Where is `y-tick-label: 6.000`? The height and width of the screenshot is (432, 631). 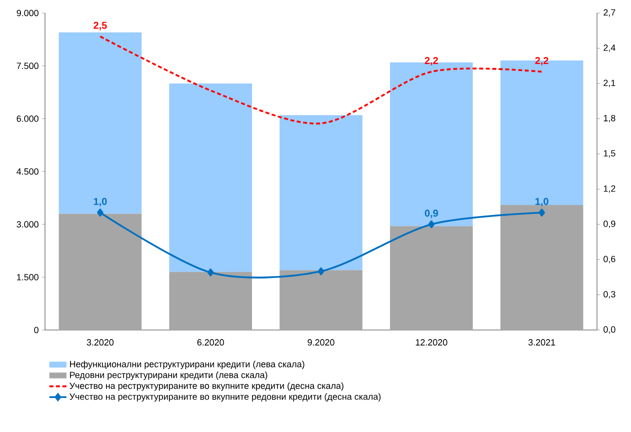
y-tick-label: 6.000 is located at coordinates (27, 118).